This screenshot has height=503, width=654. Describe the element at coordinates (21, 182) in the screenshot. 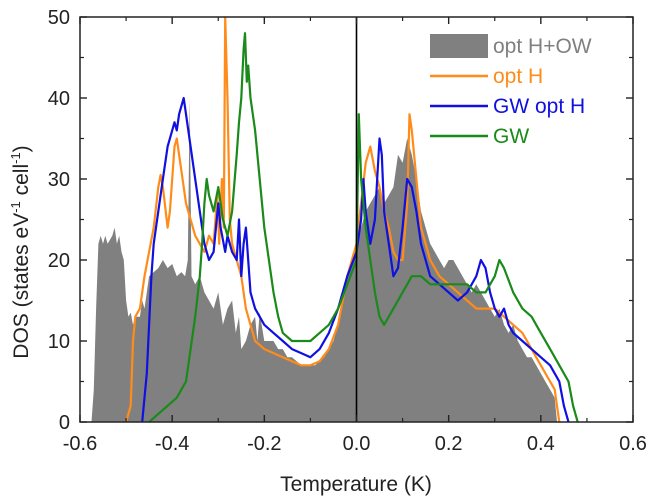

I see `y-axis-title-mid: cell` at that location.